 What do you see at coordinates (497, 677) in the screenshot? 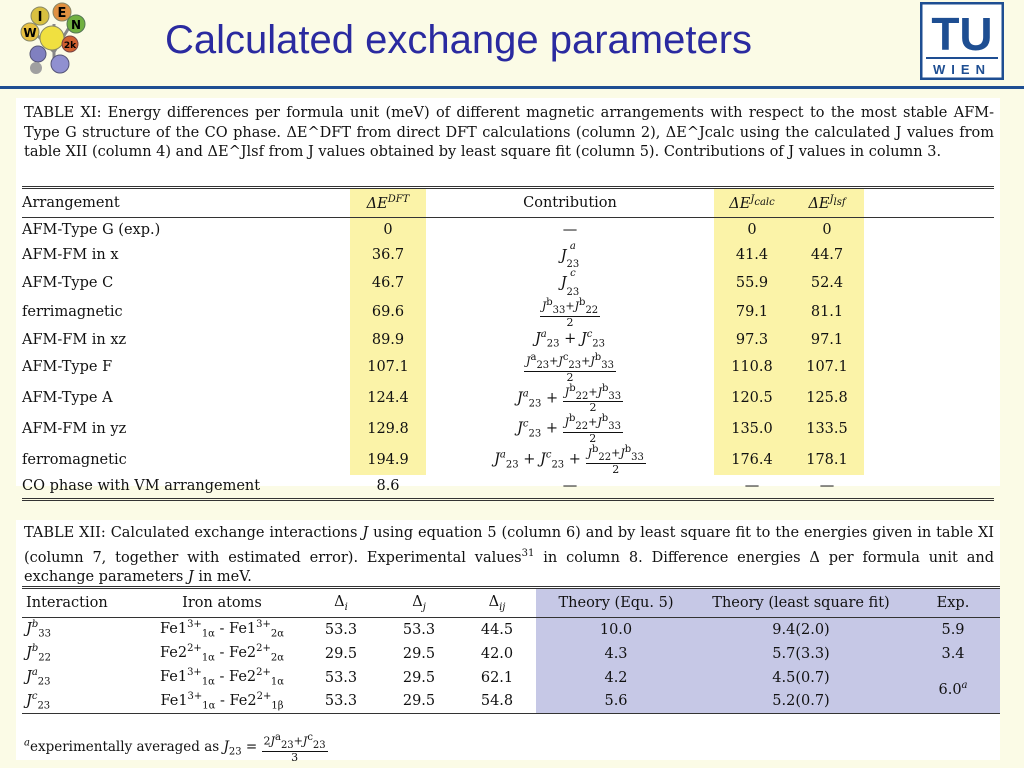
I see `cell-dij: 62.1` at bounding box center [497, 677].